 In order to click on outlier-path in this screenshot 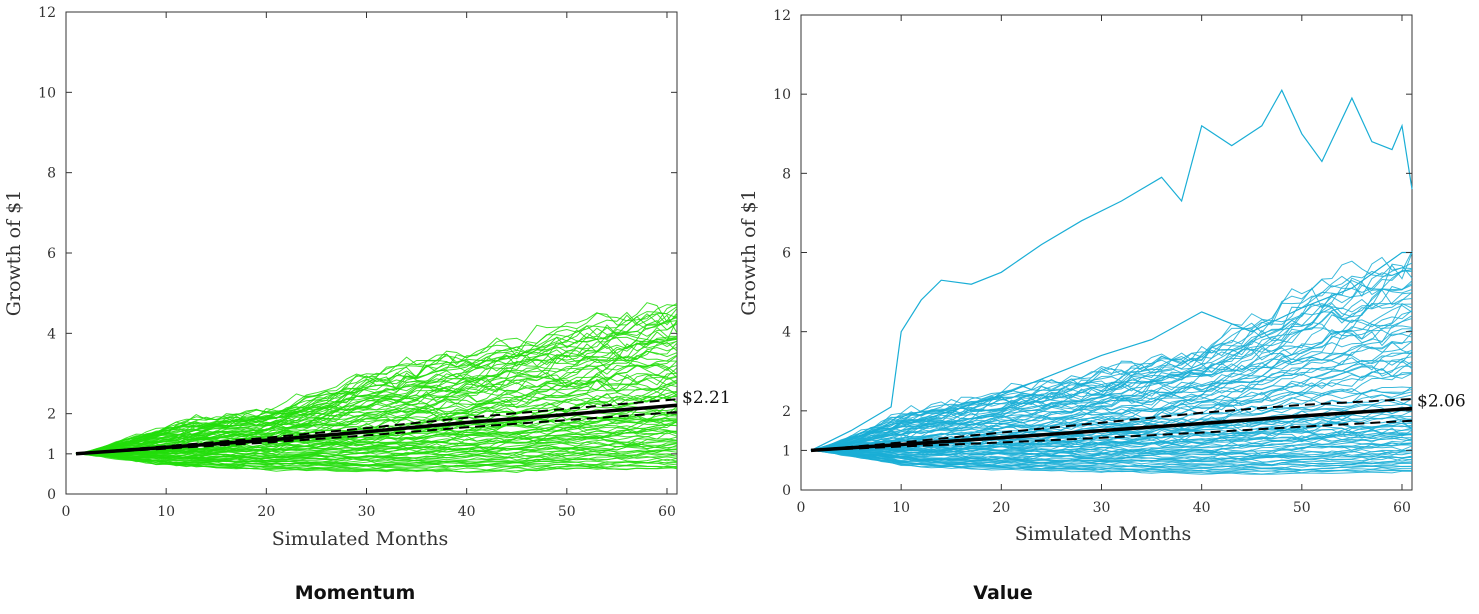, I will do `click(1111, 351)`.